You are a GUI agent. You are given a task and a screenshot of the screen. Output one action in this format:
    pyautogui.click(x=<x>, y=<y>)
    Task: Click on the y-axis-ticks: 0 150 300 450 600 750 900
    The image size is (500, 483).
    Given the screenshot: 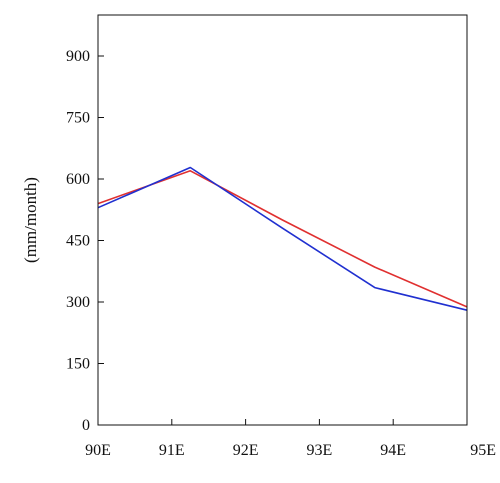 What is the action you would take?
    pyautogui.click(x=85, y=241)
    